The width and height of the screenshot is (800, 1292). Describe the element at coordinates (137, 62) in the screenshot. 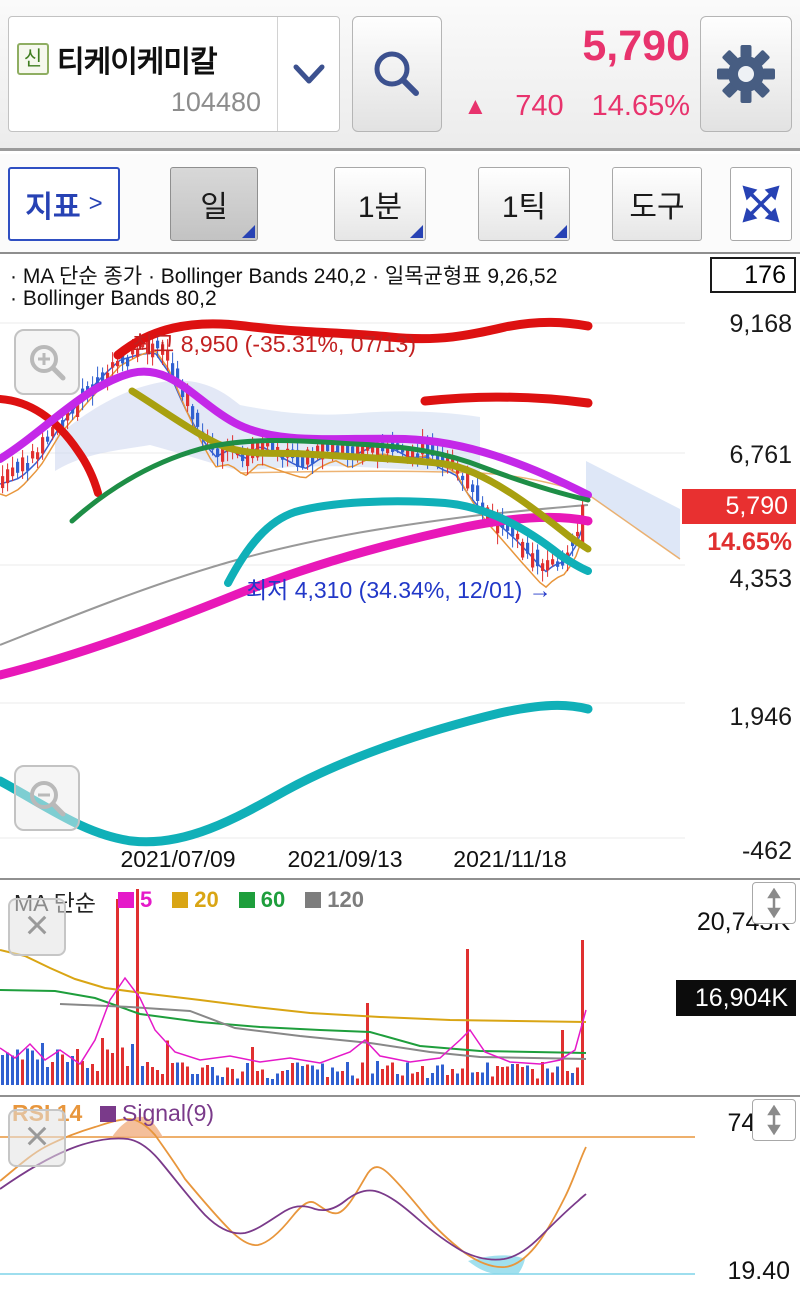

I see `stock-name: 티케이케미칼` at that location.